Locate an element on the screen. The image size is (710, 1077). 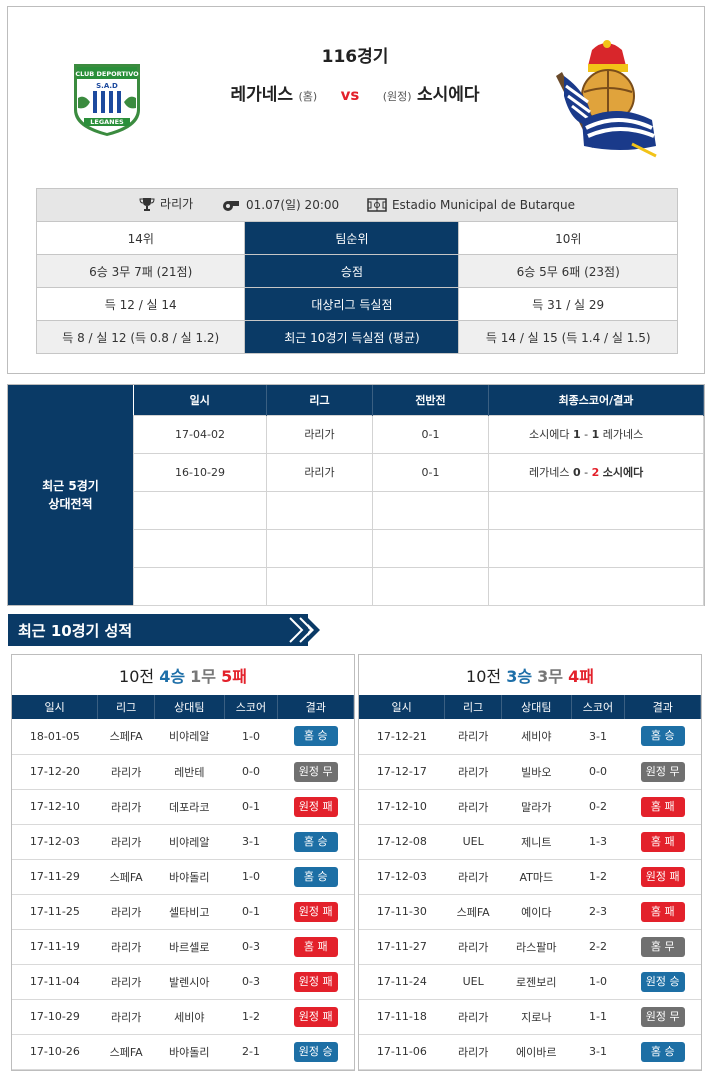
home-team-name: 레가네스 is located at coordinates (262, 95).